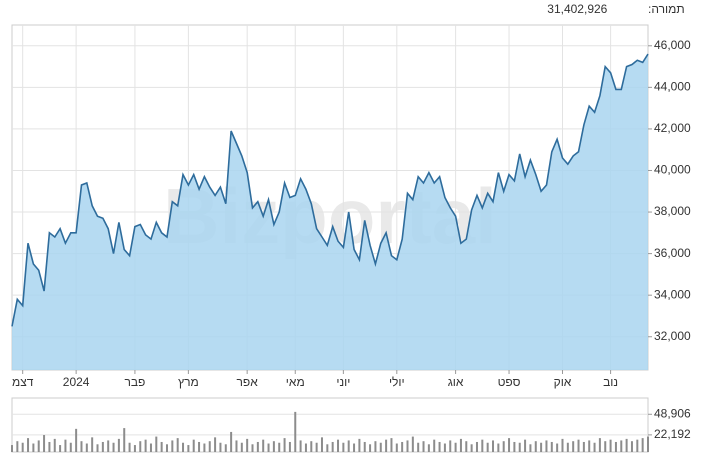  Describe the element at coordinates (577, 9) in the screenshot. I see `turnover-value: 31,402,926` at that location.